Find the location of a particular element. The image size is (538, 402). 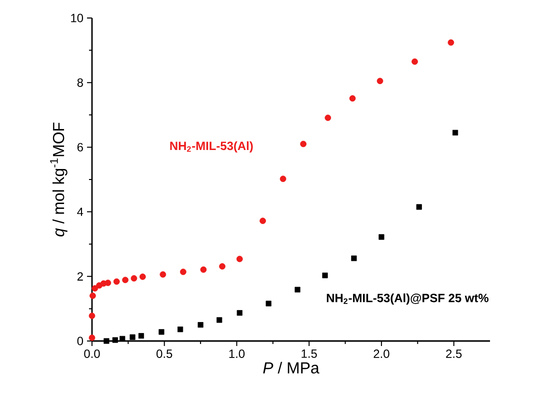

x-axis-title: P / MPa is located at coordinates (291, 368).